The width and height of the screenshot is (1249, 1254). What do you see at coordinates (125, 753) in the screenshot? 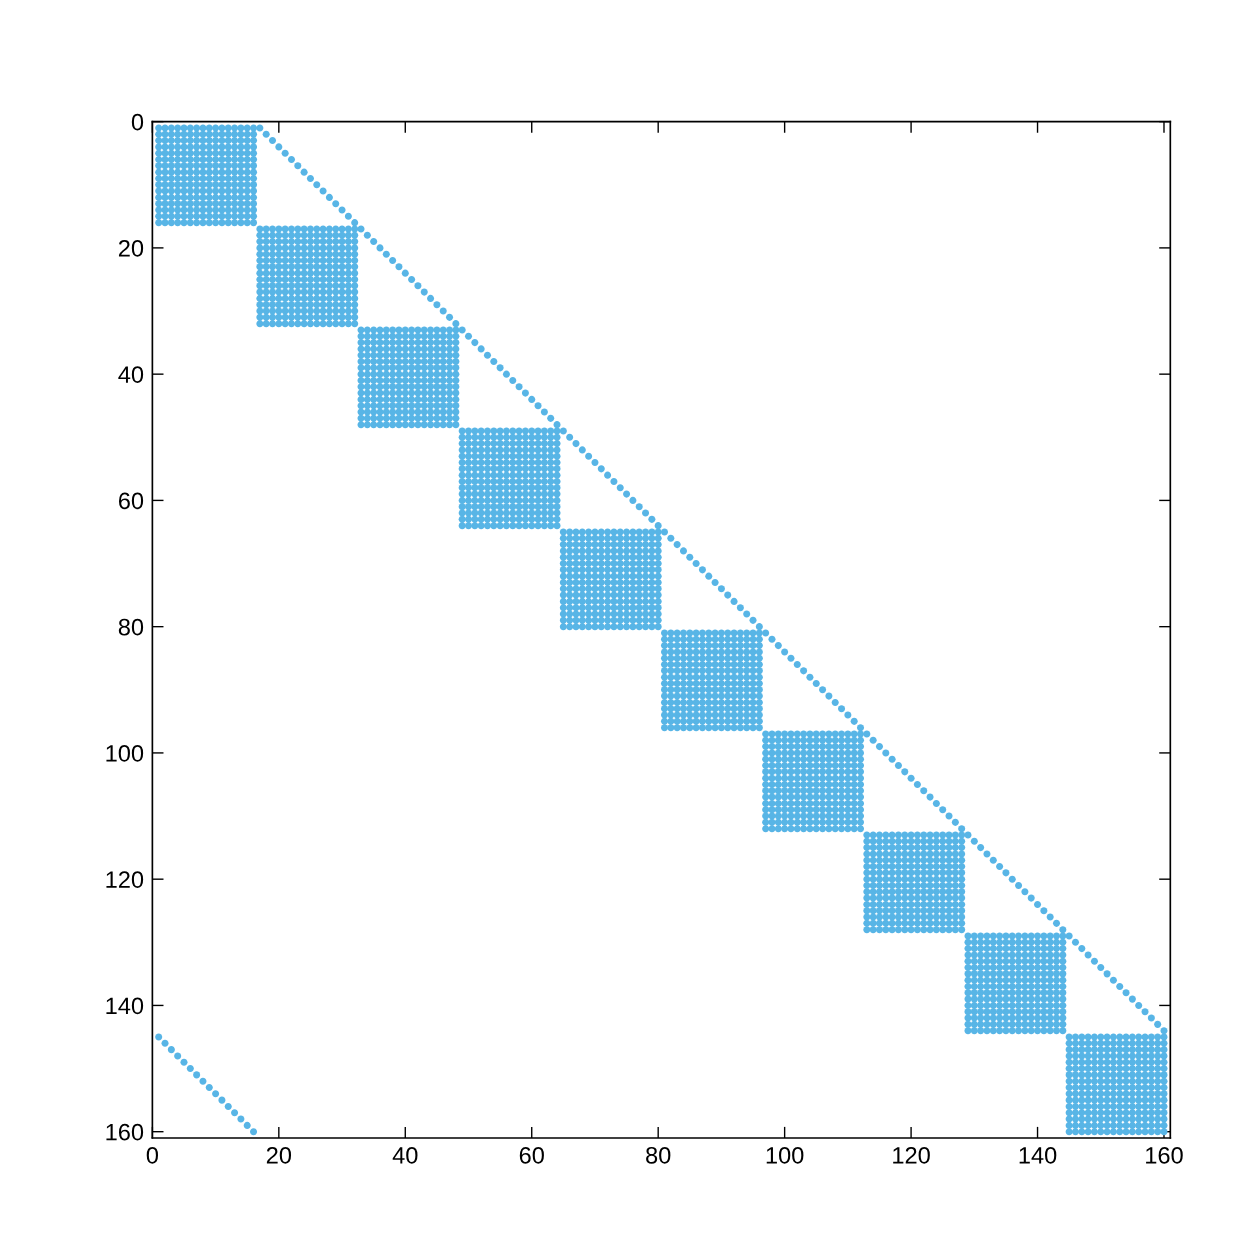
I see `y-tick-label: 100` at bounding box center [125, 753].